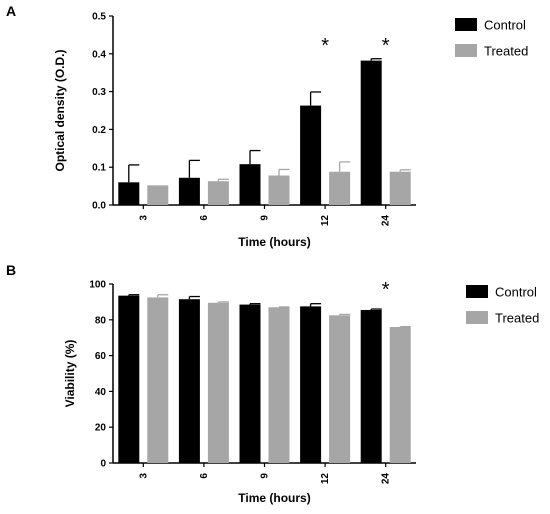 The width and height of the screenshot is (550, 514). Describe the element at coordinates (97, 285) in the screenshot. I see `panel-b-y-tick-label: 100` at that location.